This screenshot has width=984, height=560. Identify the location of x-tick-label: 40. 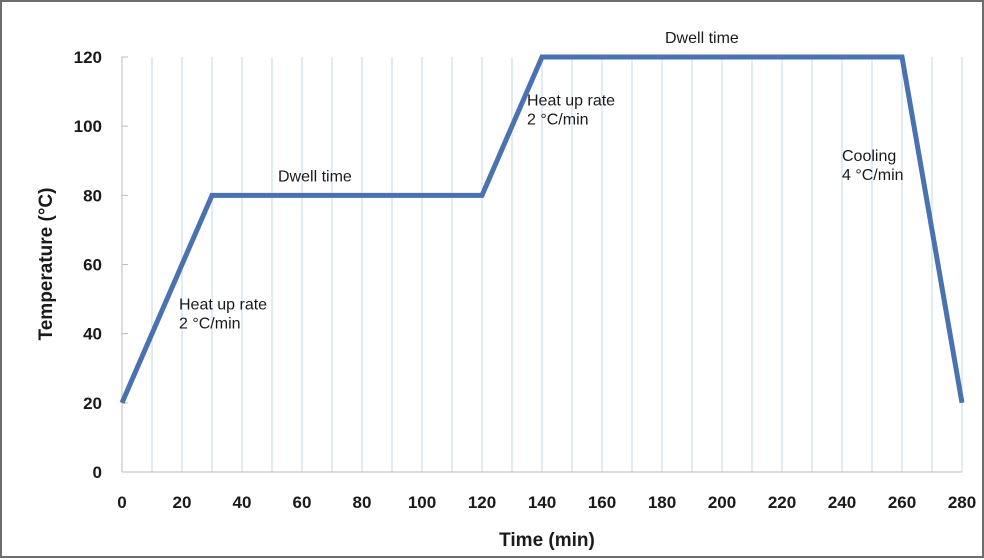
(242, 502).